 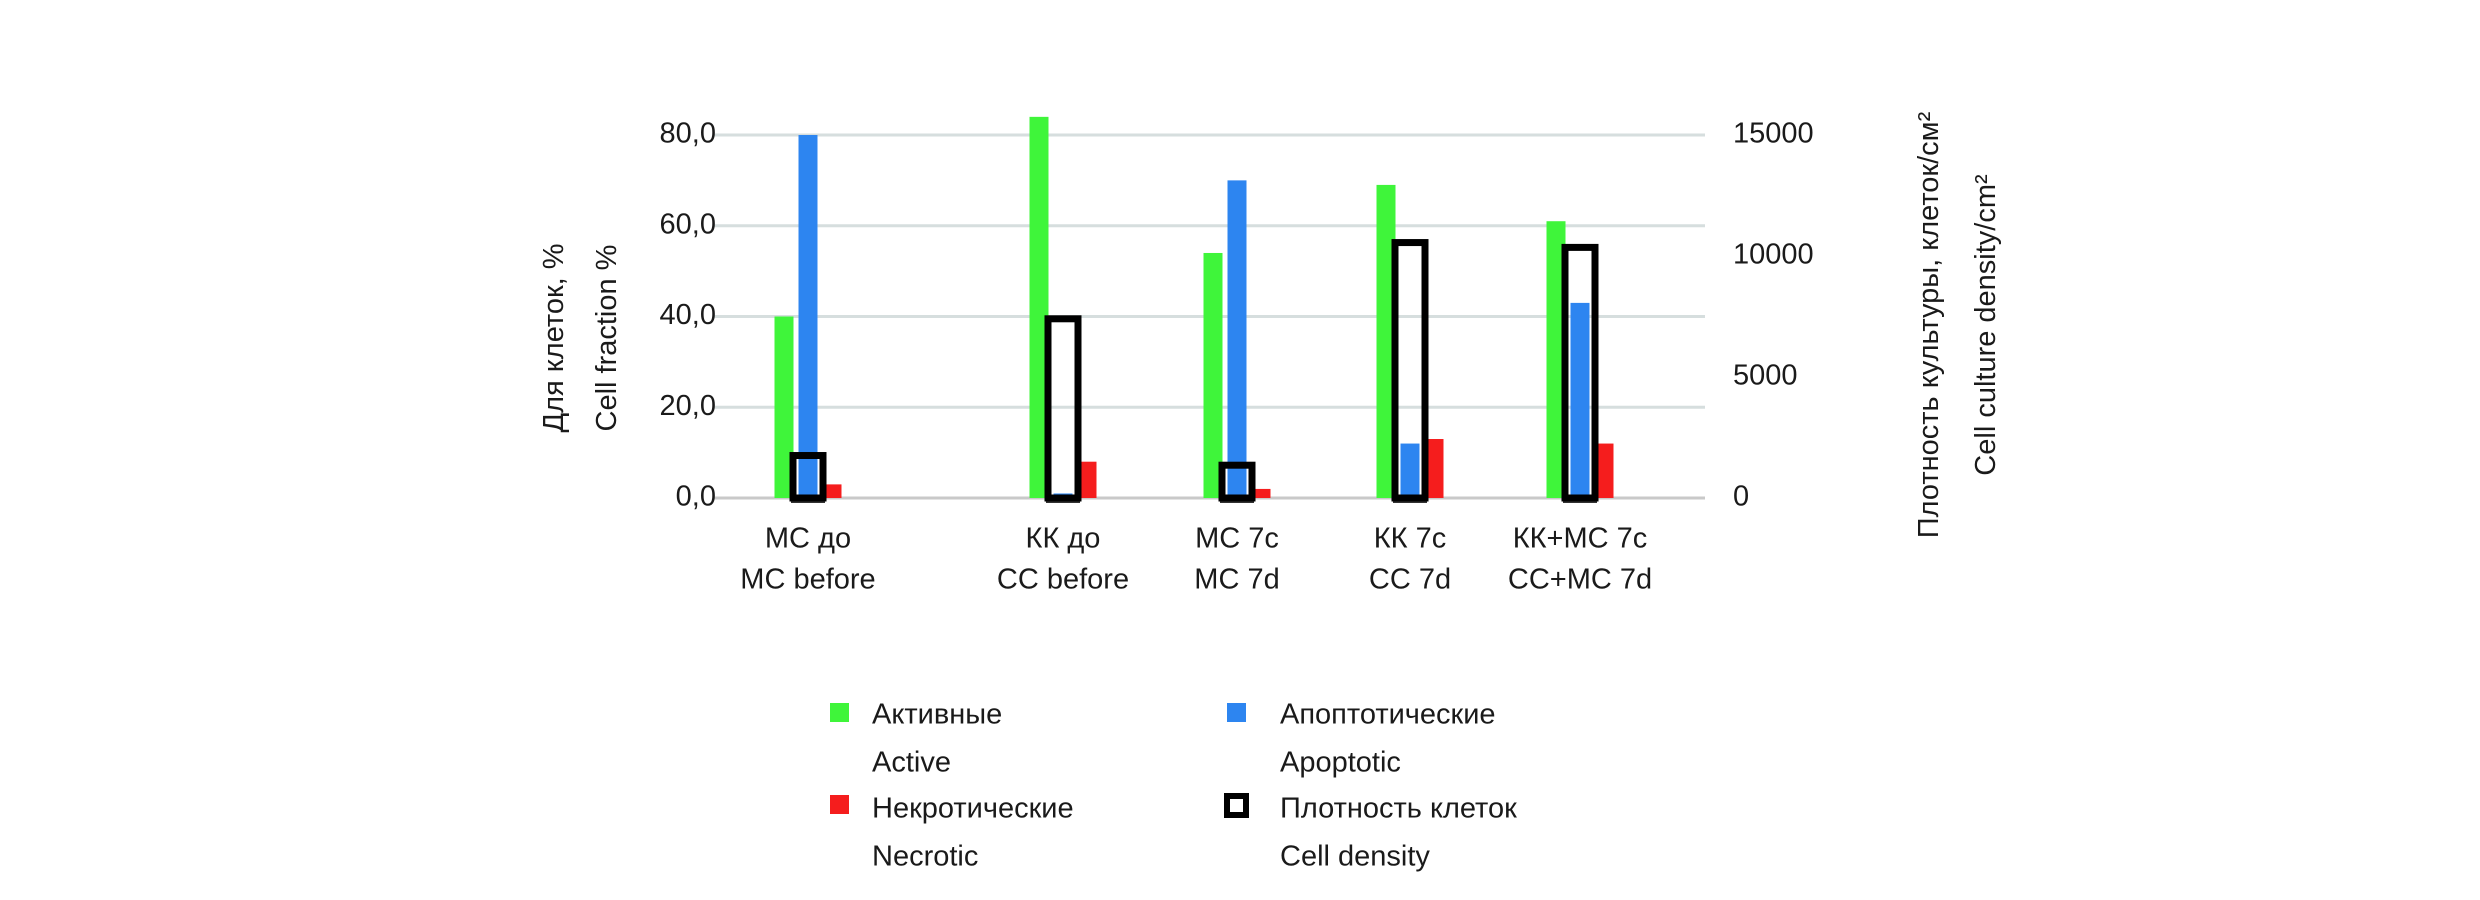 I want to click on right-axis: 0 5000 10000 15000, so click(x=1773, y=315).